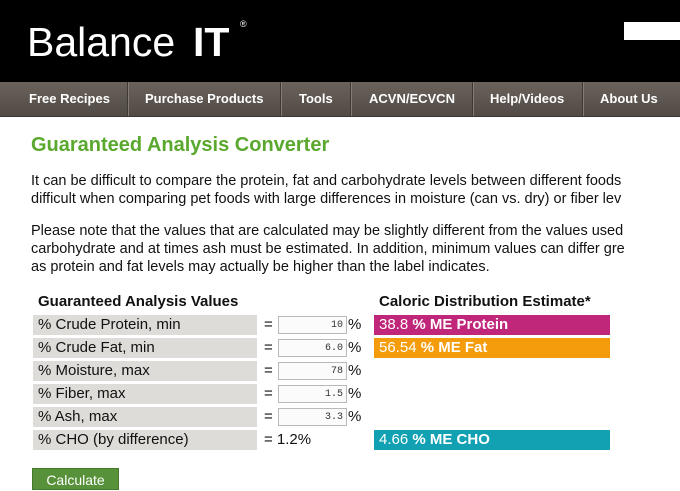  What do you see at coordinates (312, 348) in the screenshot?
I see `fat-input` at bounding box center [312, 348].